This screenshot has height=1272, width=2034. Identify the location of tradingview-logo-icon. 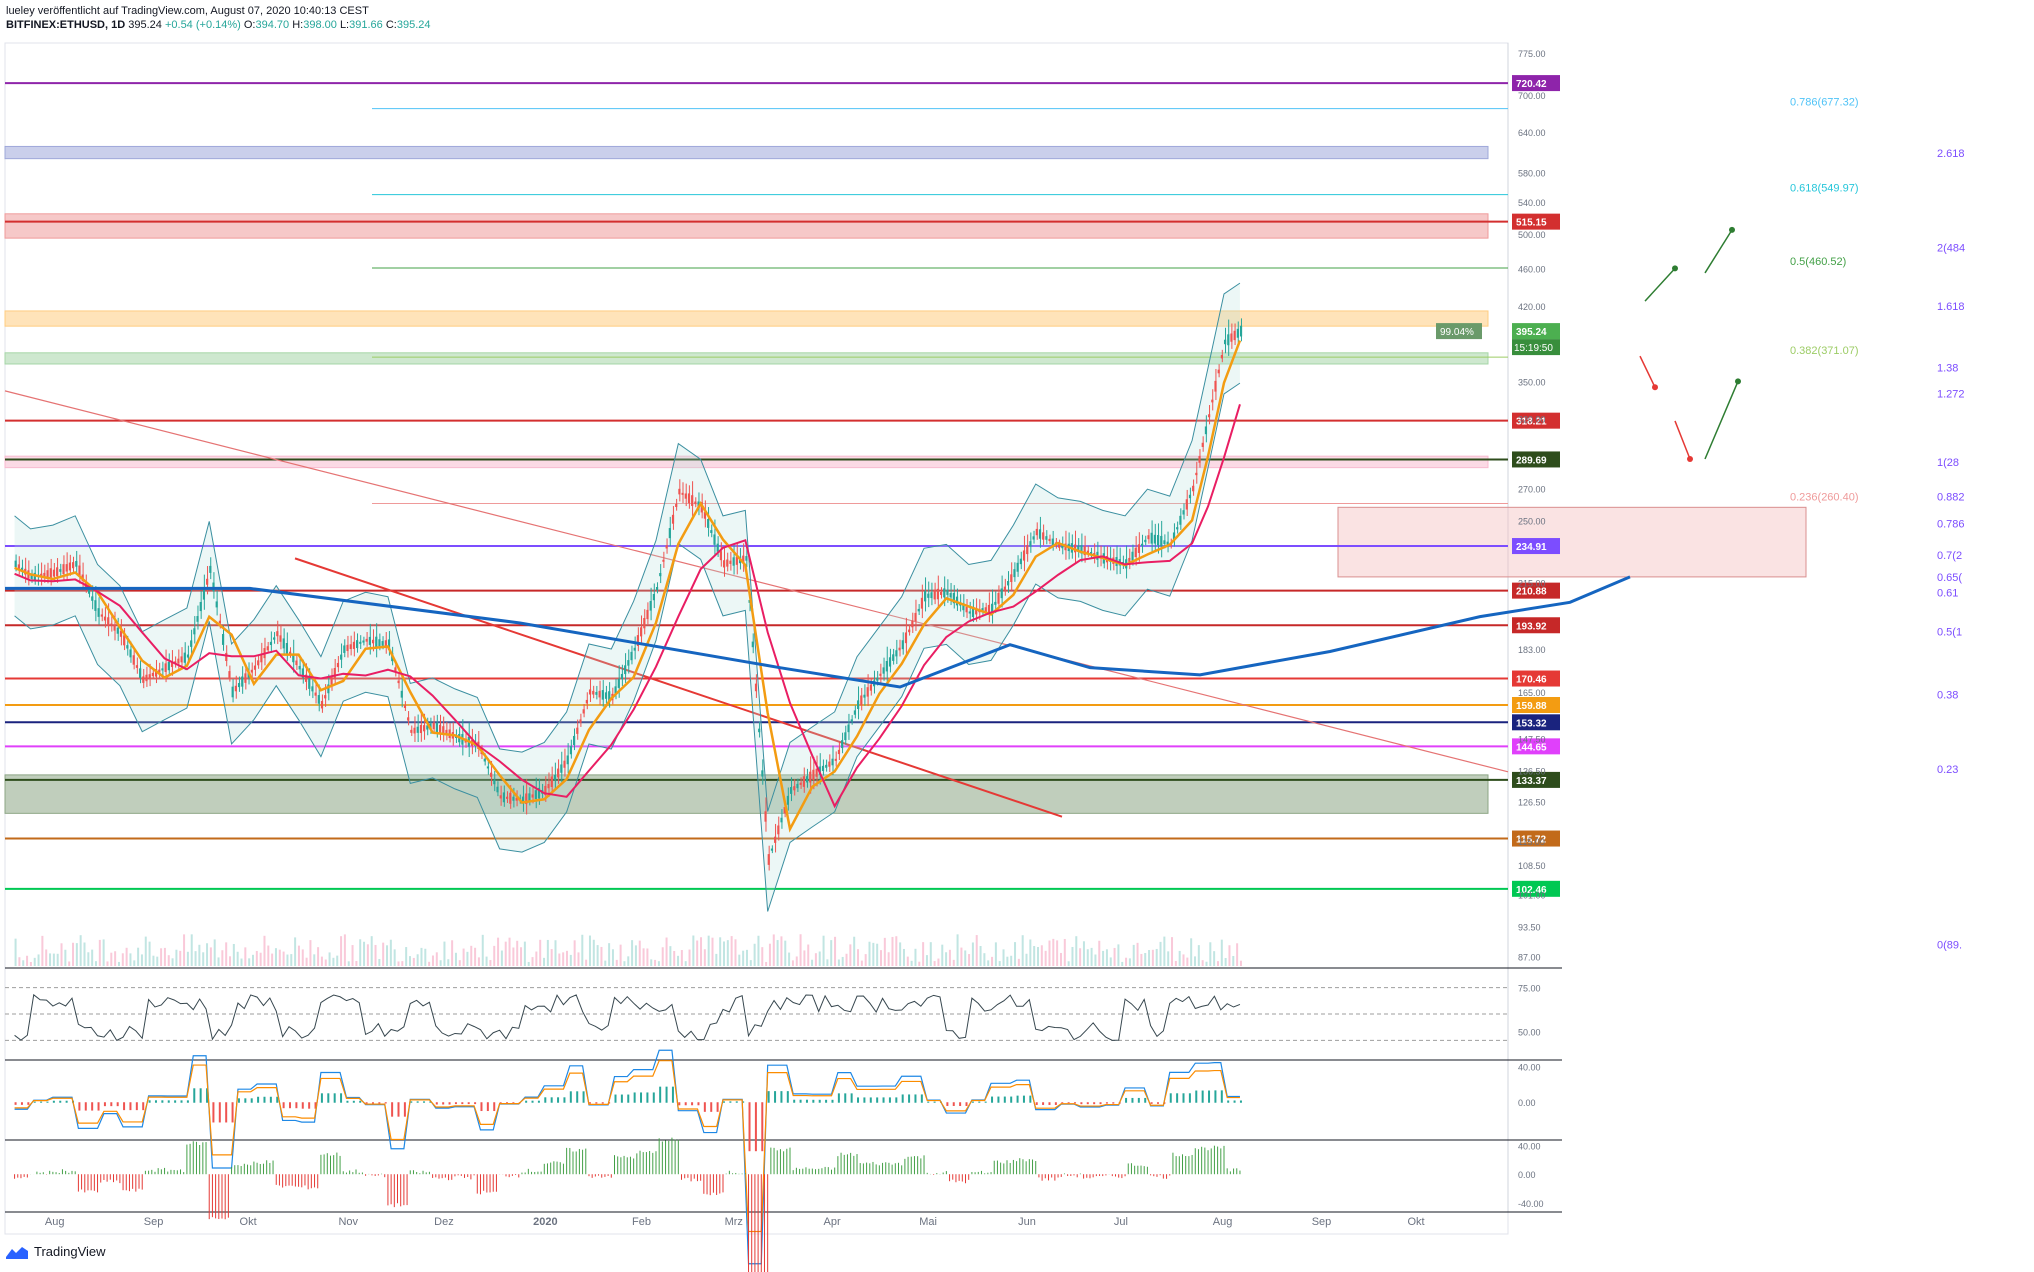
(17, 1252).